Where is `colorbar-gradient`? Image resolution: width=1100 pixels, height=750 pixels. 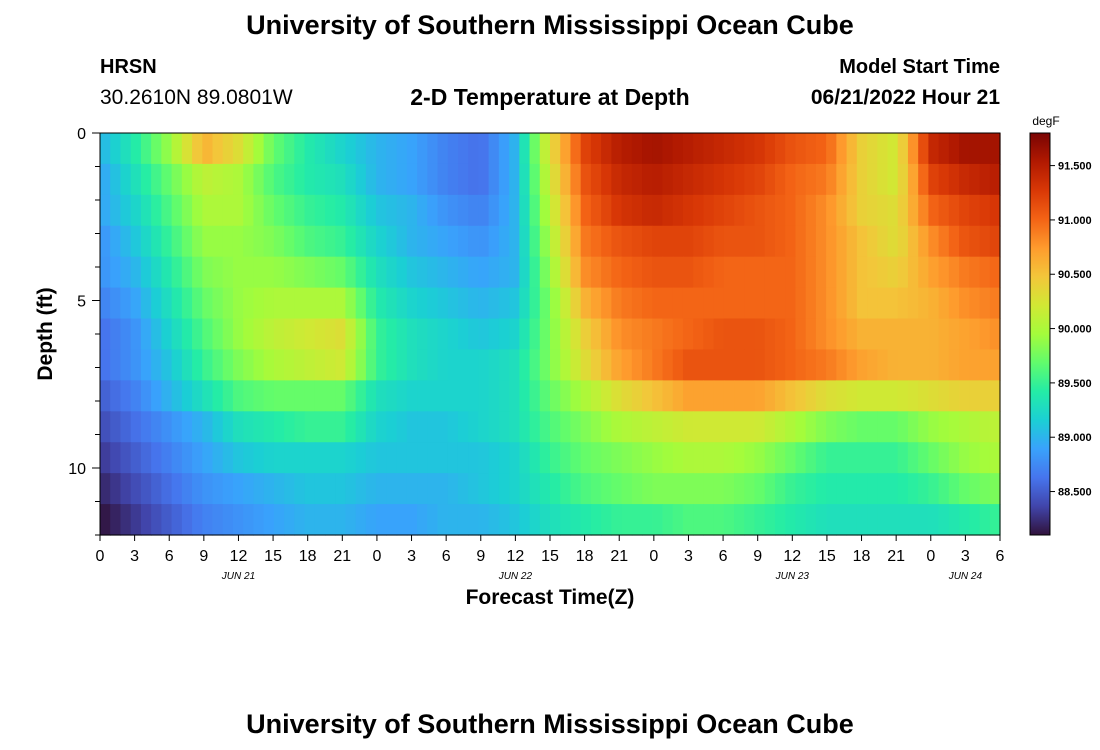 colorbar-gradient is located at coordinates (1040, 334).